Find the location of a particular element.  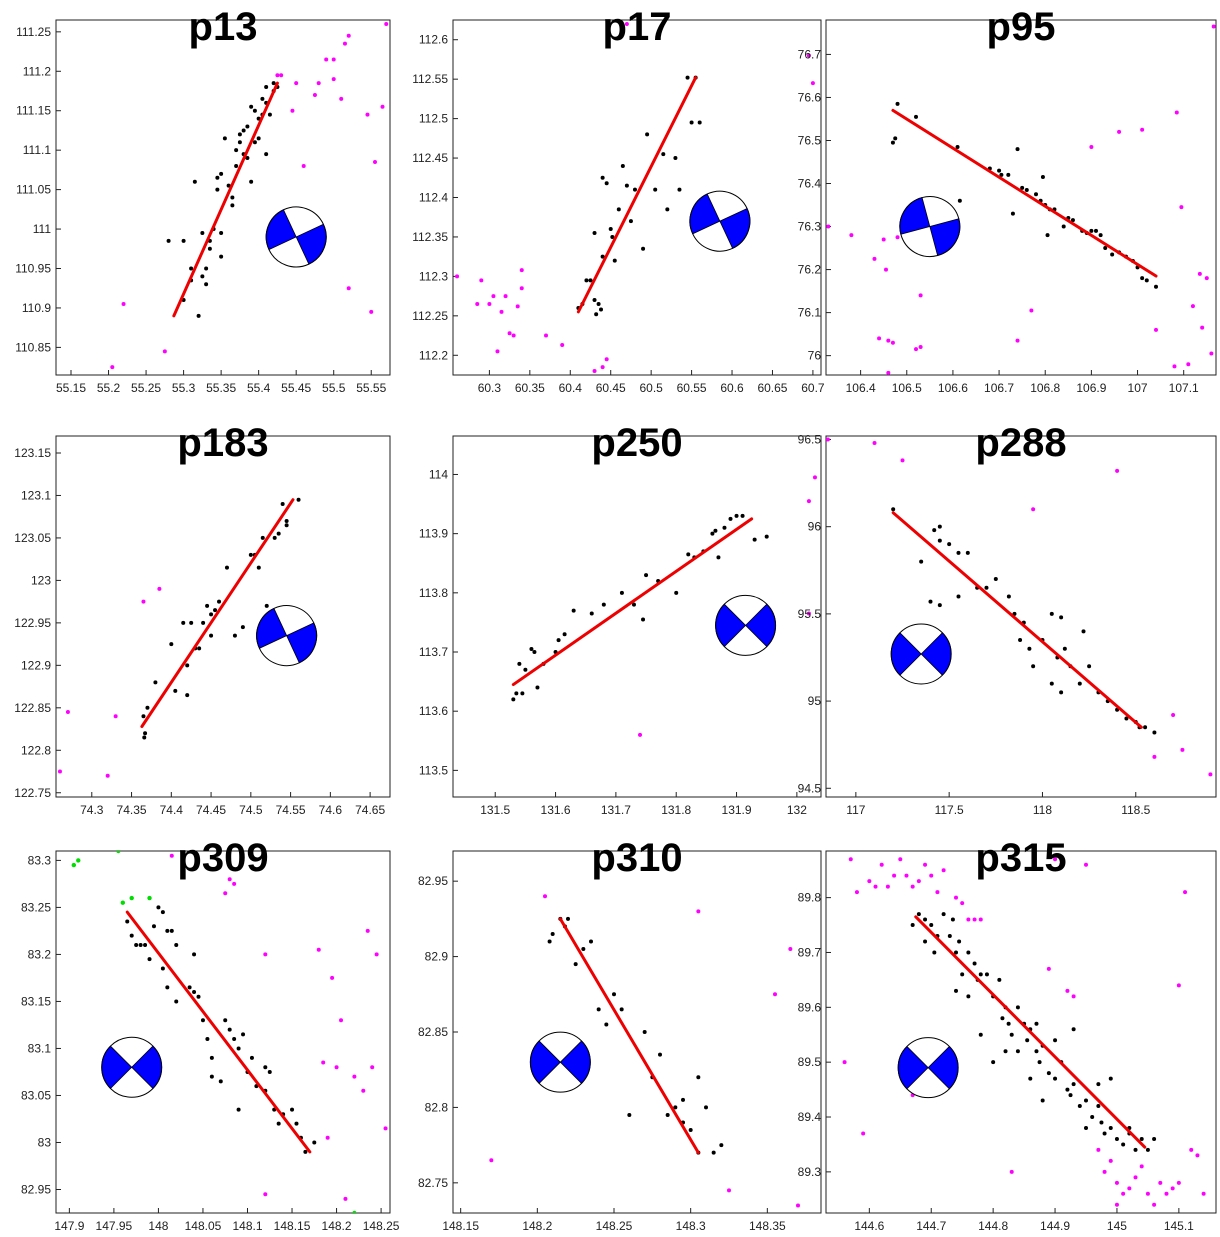

panel-2-frame is located at coordinates (1021, 197).